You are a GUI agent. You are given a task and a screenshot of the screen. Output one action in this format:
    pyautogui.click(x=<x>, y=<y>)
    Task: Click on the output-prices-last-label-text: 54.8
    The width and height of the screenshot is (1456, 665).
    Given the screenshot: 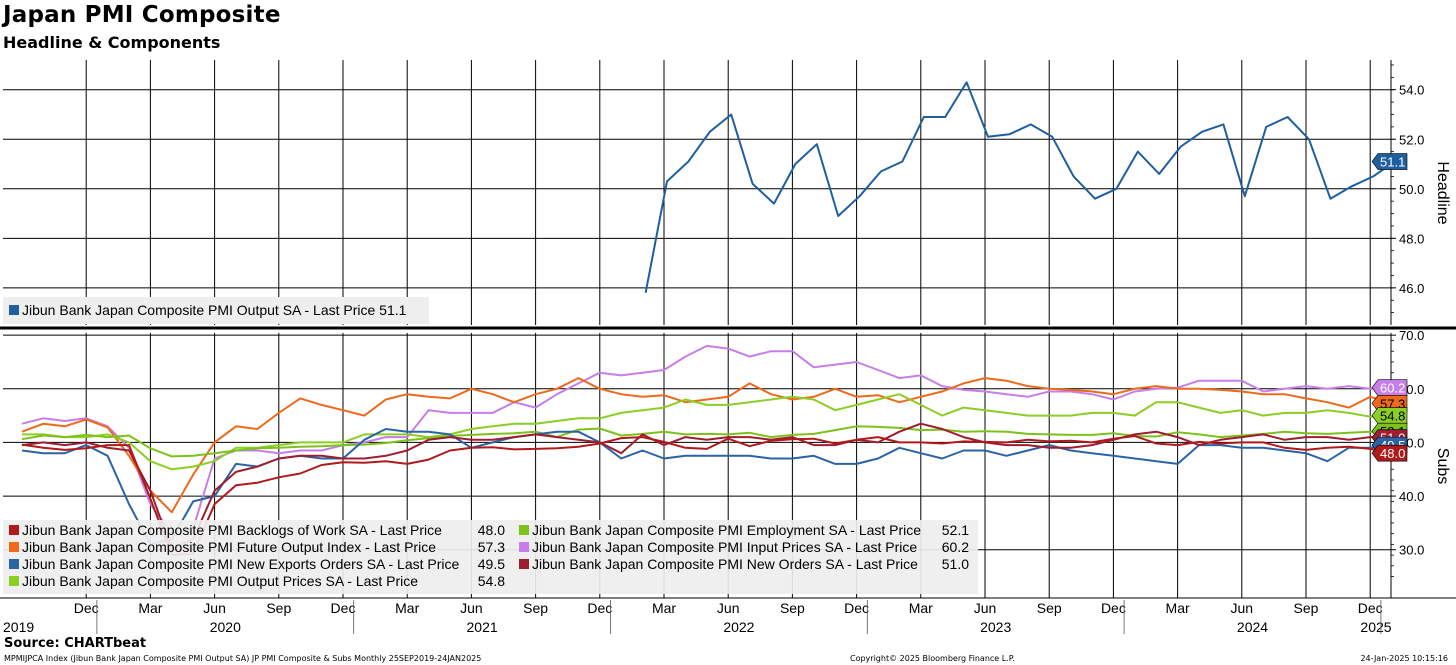 What is the action you would take?
    pyautogui.click(x=1392, y=416)
    